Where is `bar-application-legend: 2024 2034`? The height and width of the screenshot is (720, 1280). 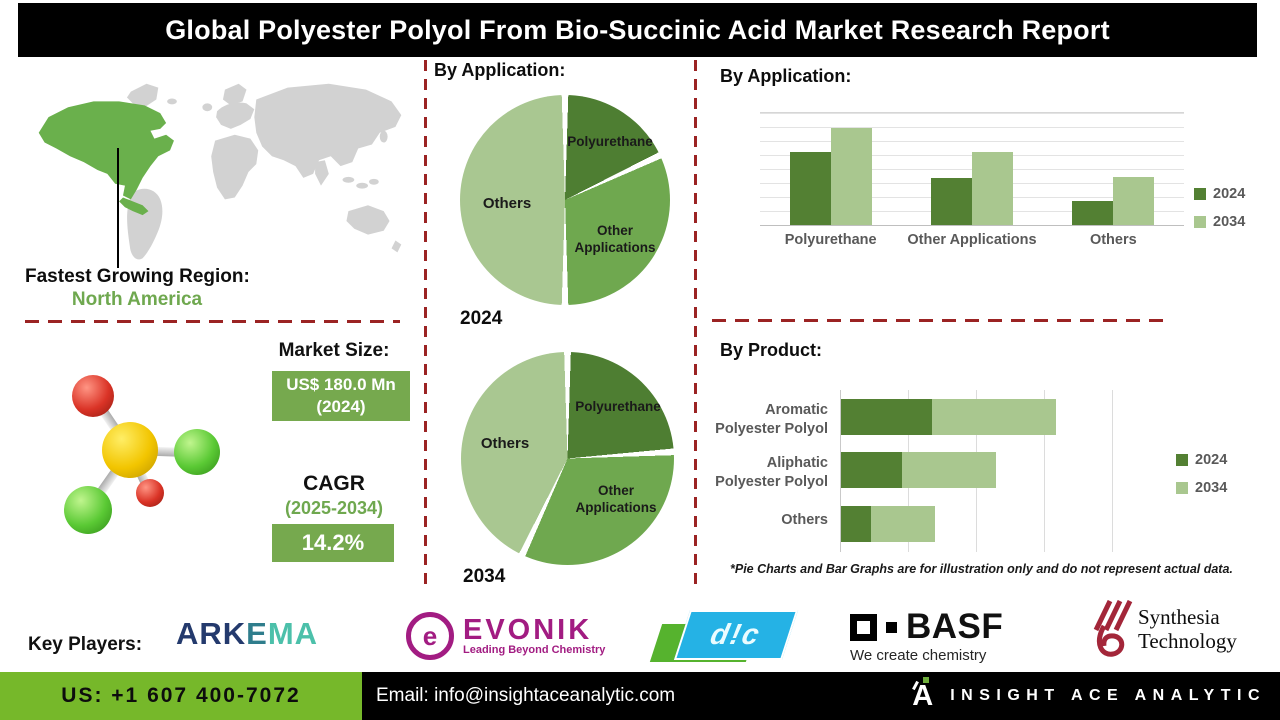 bar-application-legend: 2024 2034 is located at coordinates (1219, 214).